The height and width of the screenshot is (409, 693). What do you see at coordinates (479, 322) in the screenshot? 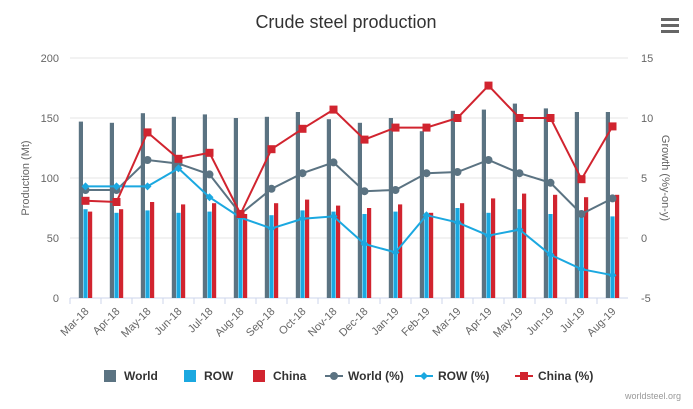
I see `x-tick-label: Apr-19` at bounding box center [479, 322].